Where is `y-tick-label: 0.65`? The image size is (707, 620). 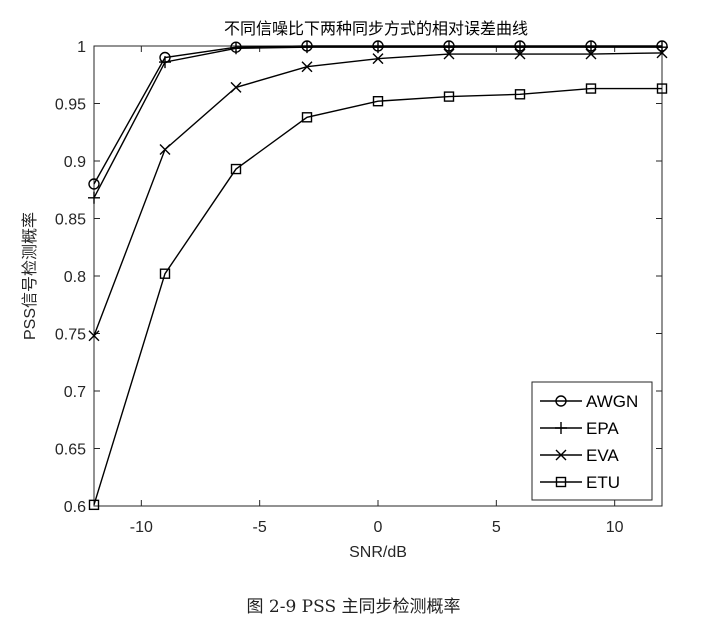
y-tick-label: 0.65 is located at coordinates (70, 450).